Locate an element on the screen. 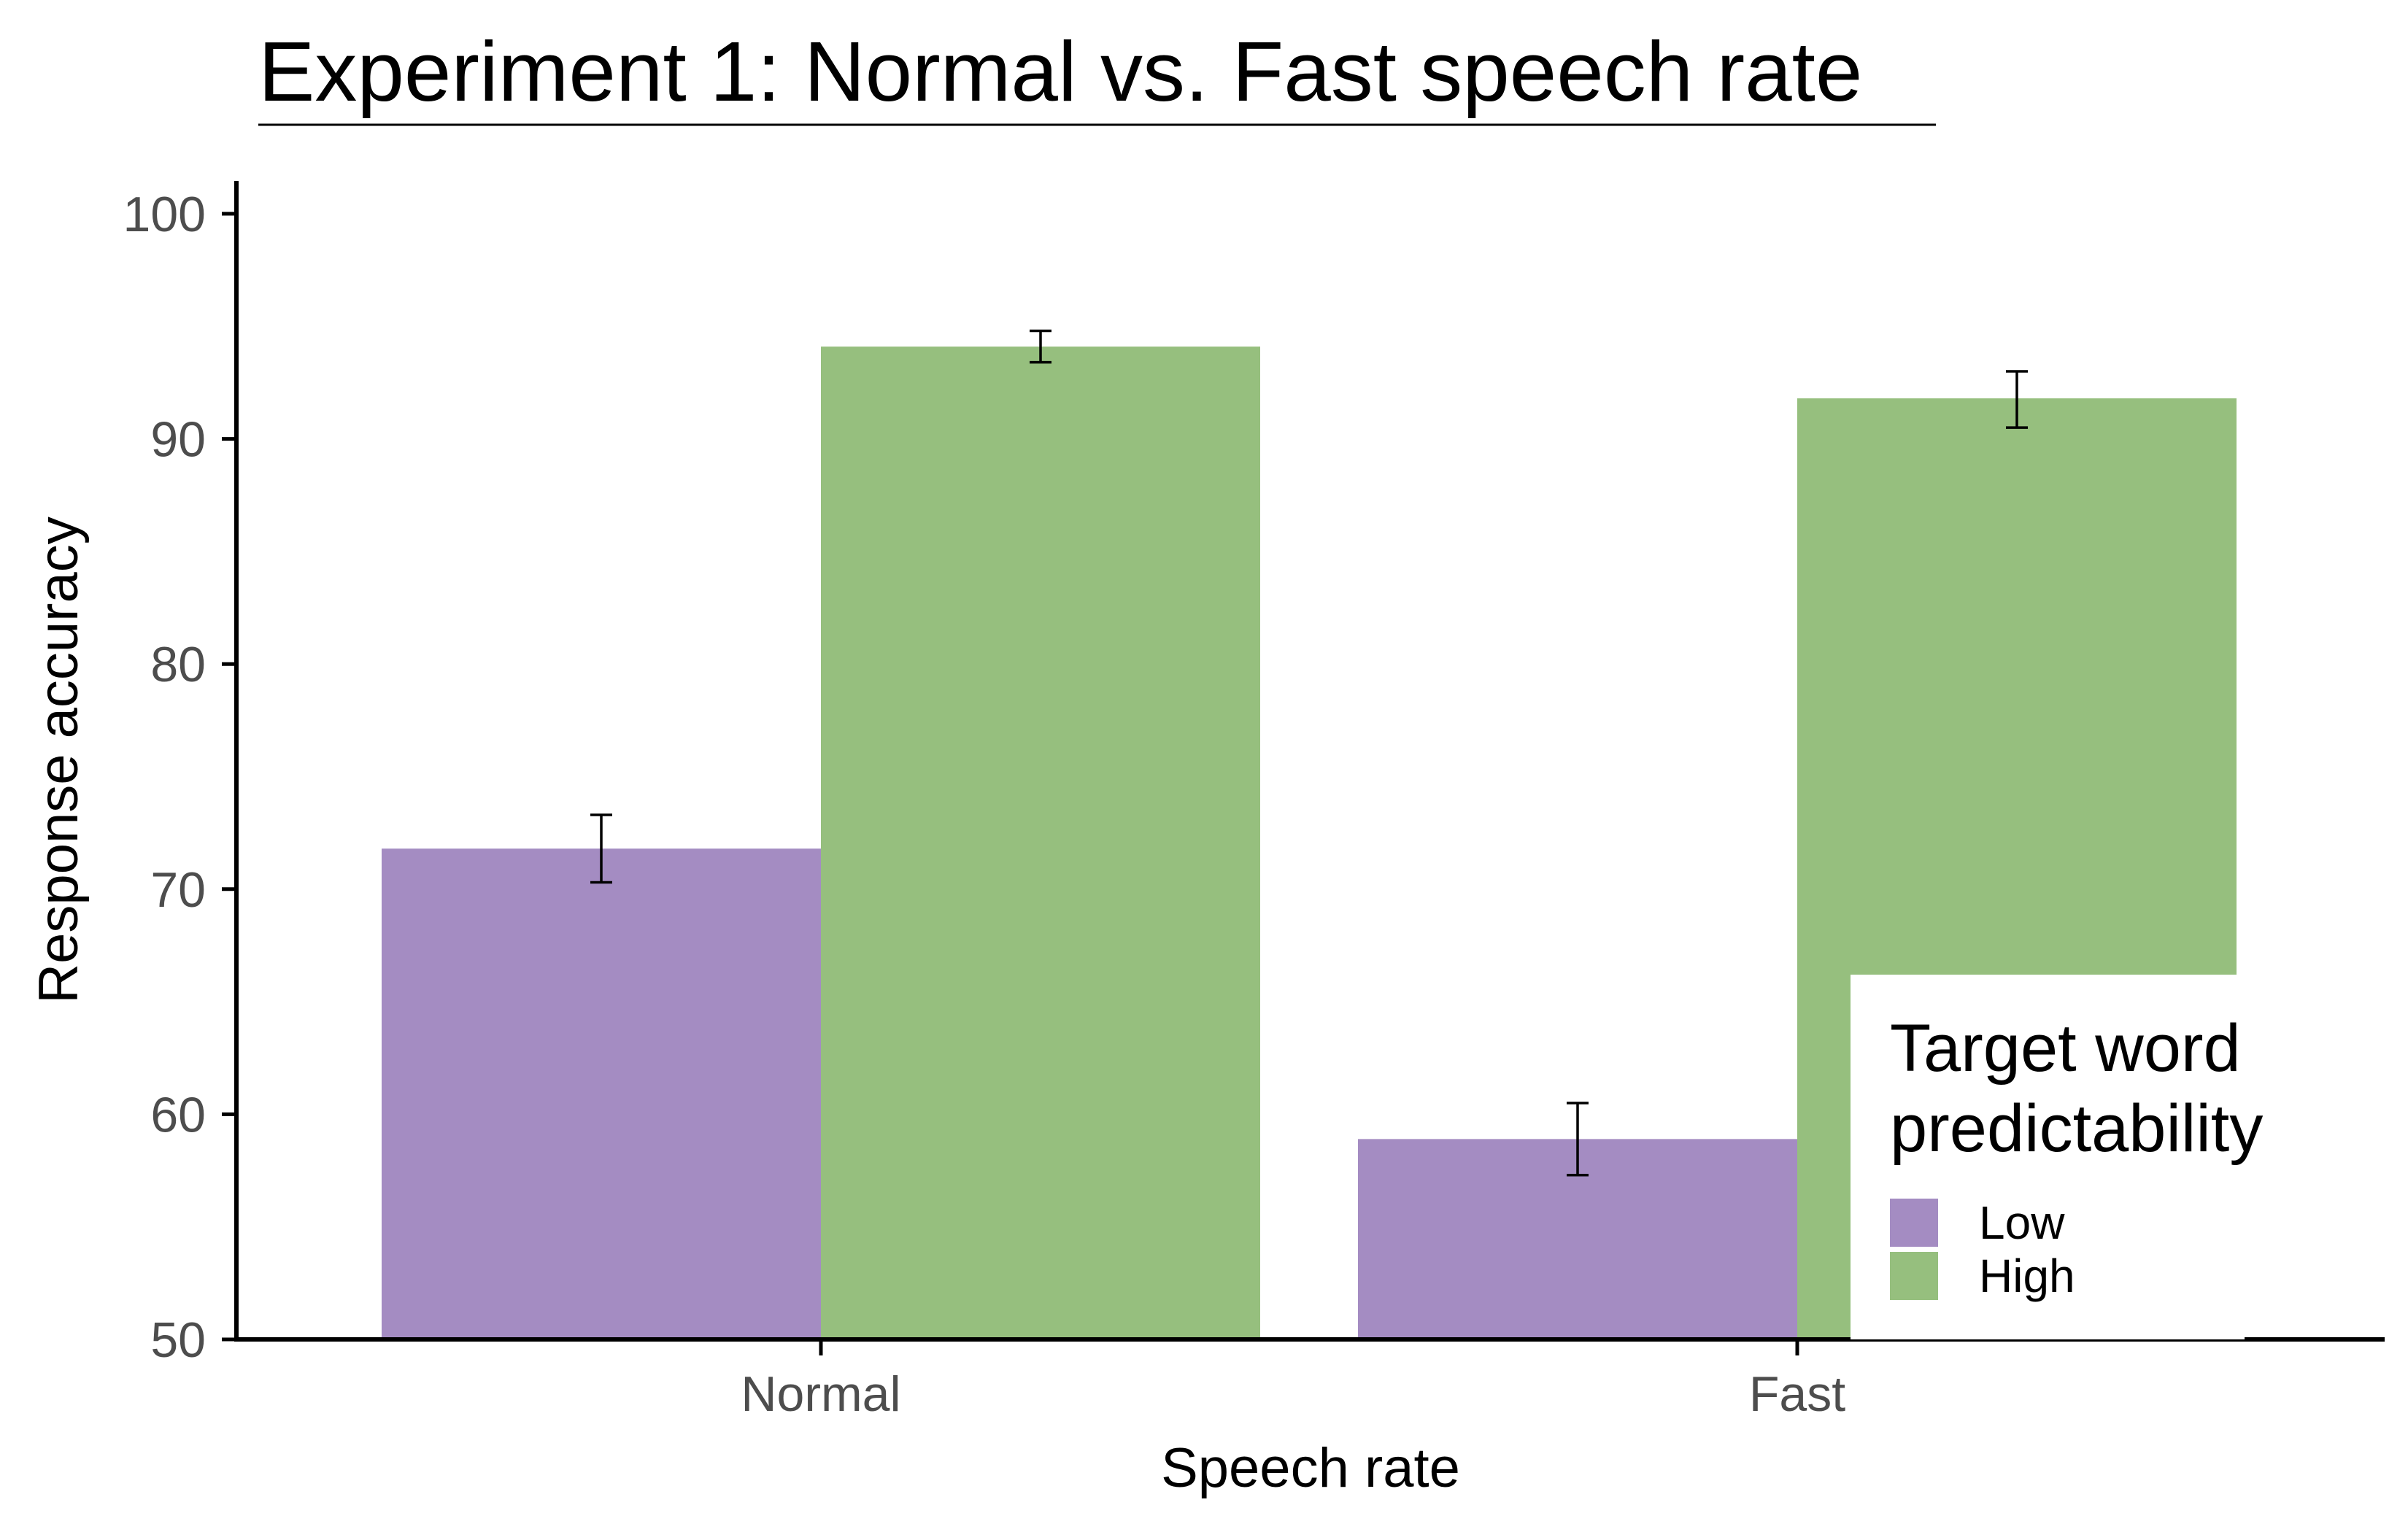 The height and width of the screenshot is (1532, 2408). x-tick-label-fast: Fast is located at coordinates (1797, 1394).